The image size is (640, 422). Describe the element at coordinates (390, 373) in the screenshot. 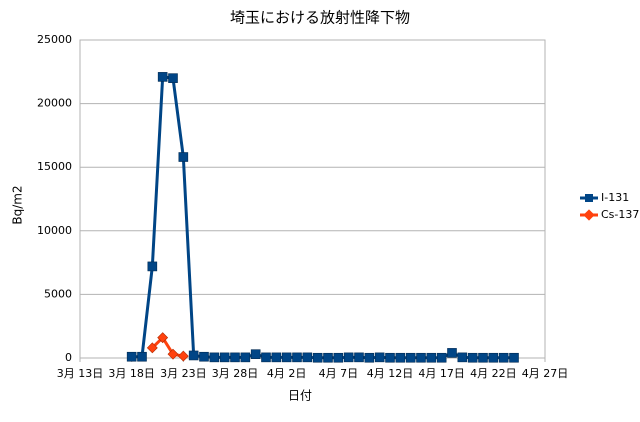

I see `x-tick-label: 4月 12日` at that location.